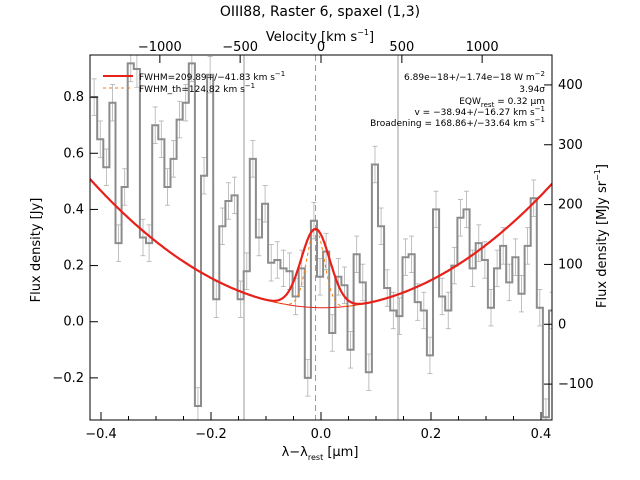  I want to click on annotation-flux: 6.89e−18+/−1.74e−18 W m−2, so click(474, 76).